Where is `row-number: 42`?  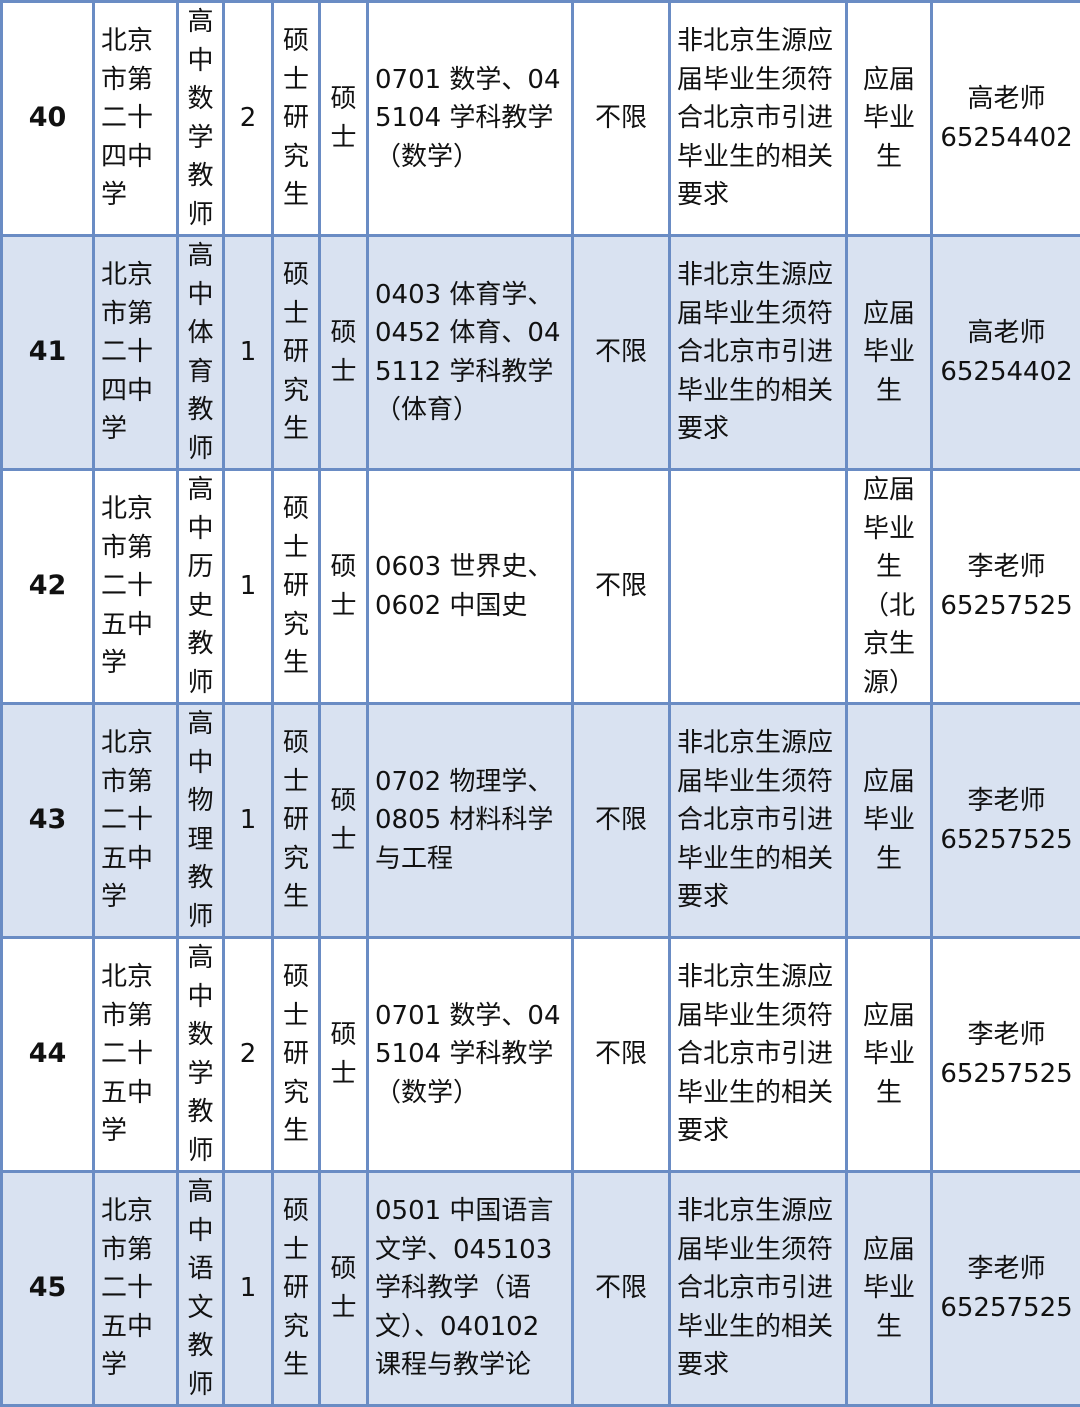 row-number: 42 is located at coordinates (48, 587).